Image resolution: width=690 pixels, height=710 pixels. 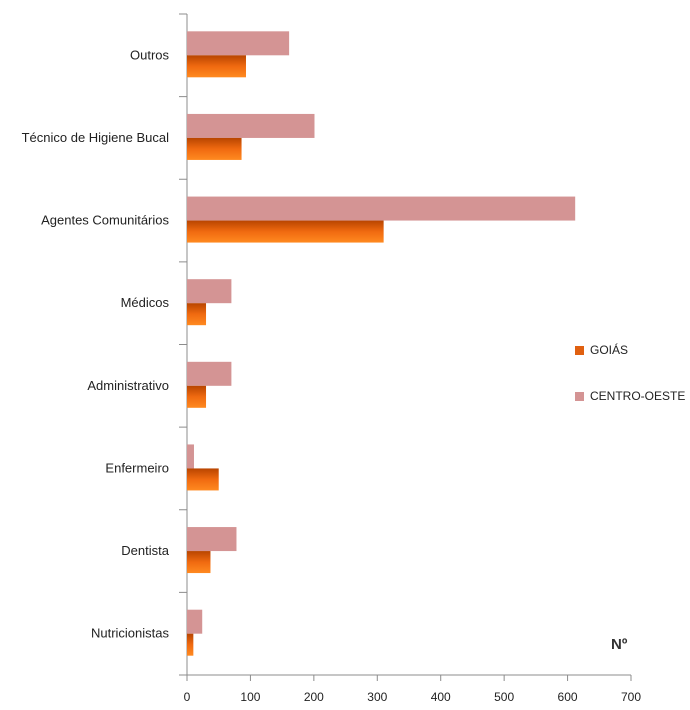 I want to click on x-tick-label: 300, so click(x=377, y=697).